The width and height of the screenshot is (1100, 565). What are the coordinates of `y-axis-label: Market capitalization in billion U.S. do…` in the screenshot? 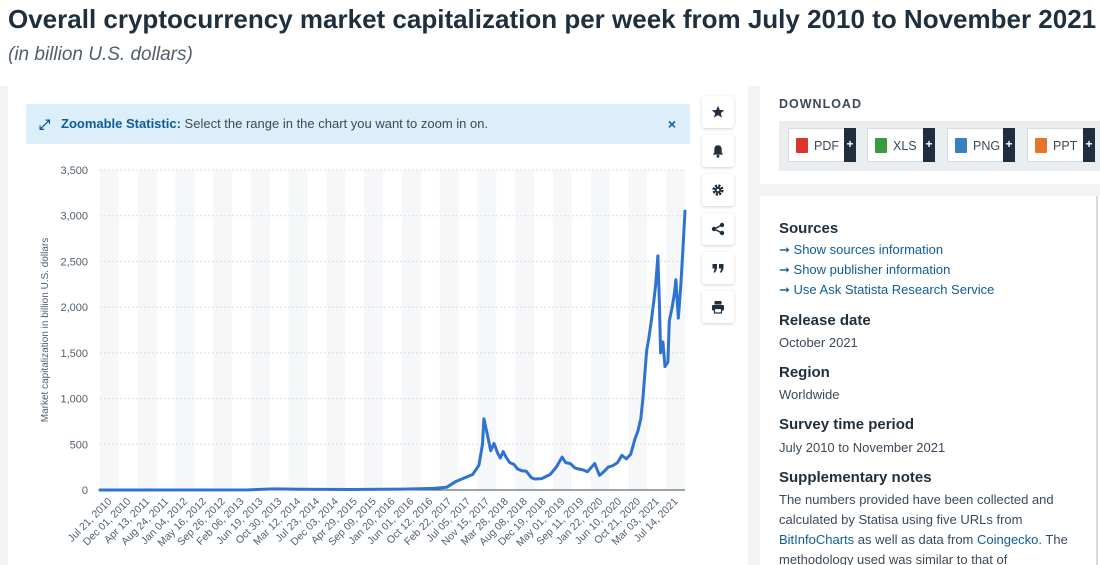 It's located at (45, 330).